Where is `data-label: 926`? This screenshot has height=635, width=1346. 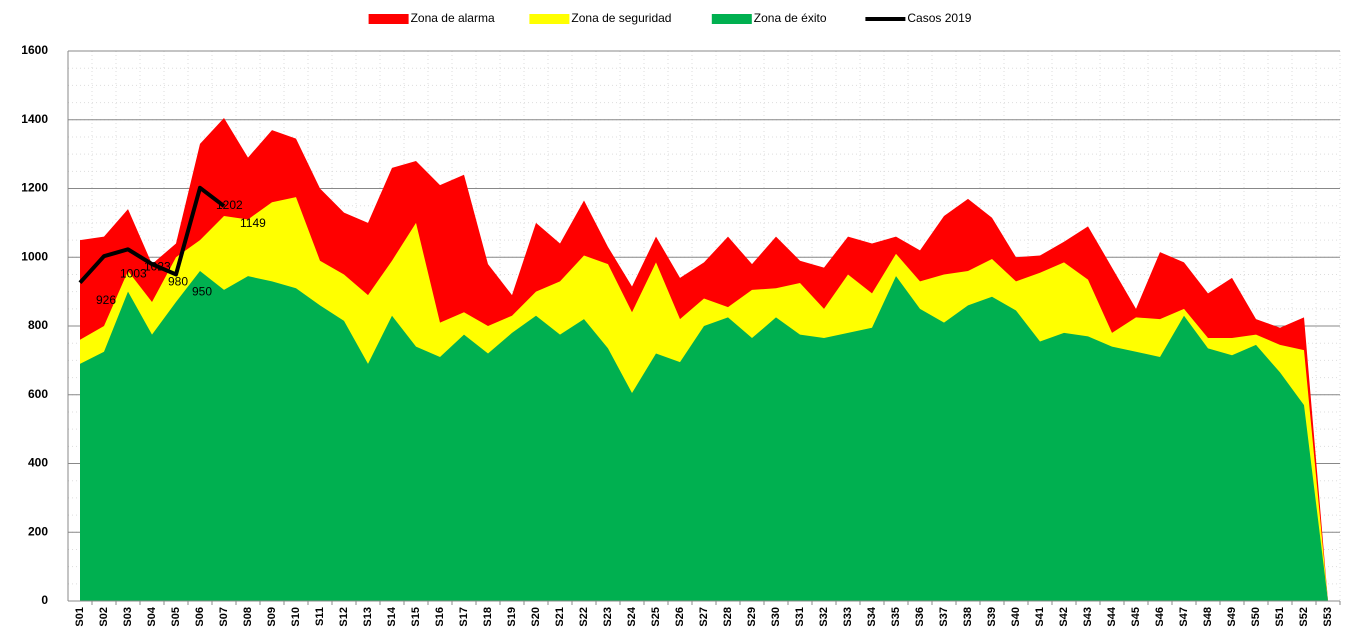
data-label: 926 is located at coordinates (106, 300).